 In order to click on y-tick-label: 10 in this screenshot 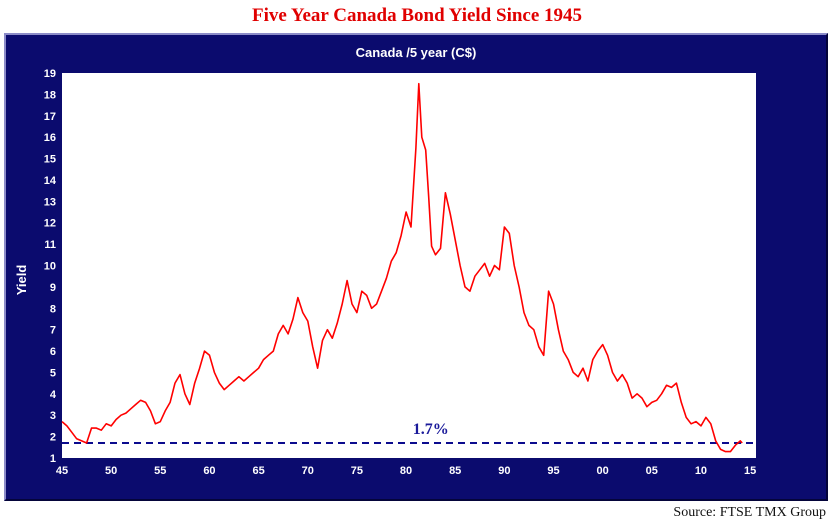, I will do `click(50, 267)`.